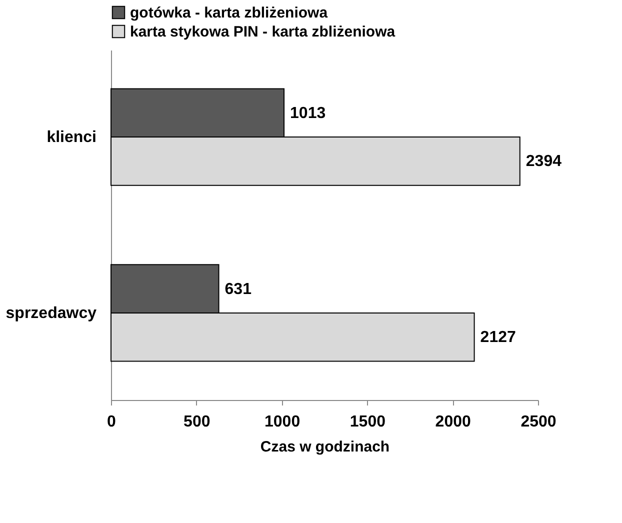 This screenshot has width=622, height=523. I want to click on data-label: 1013, so click(308, 113).